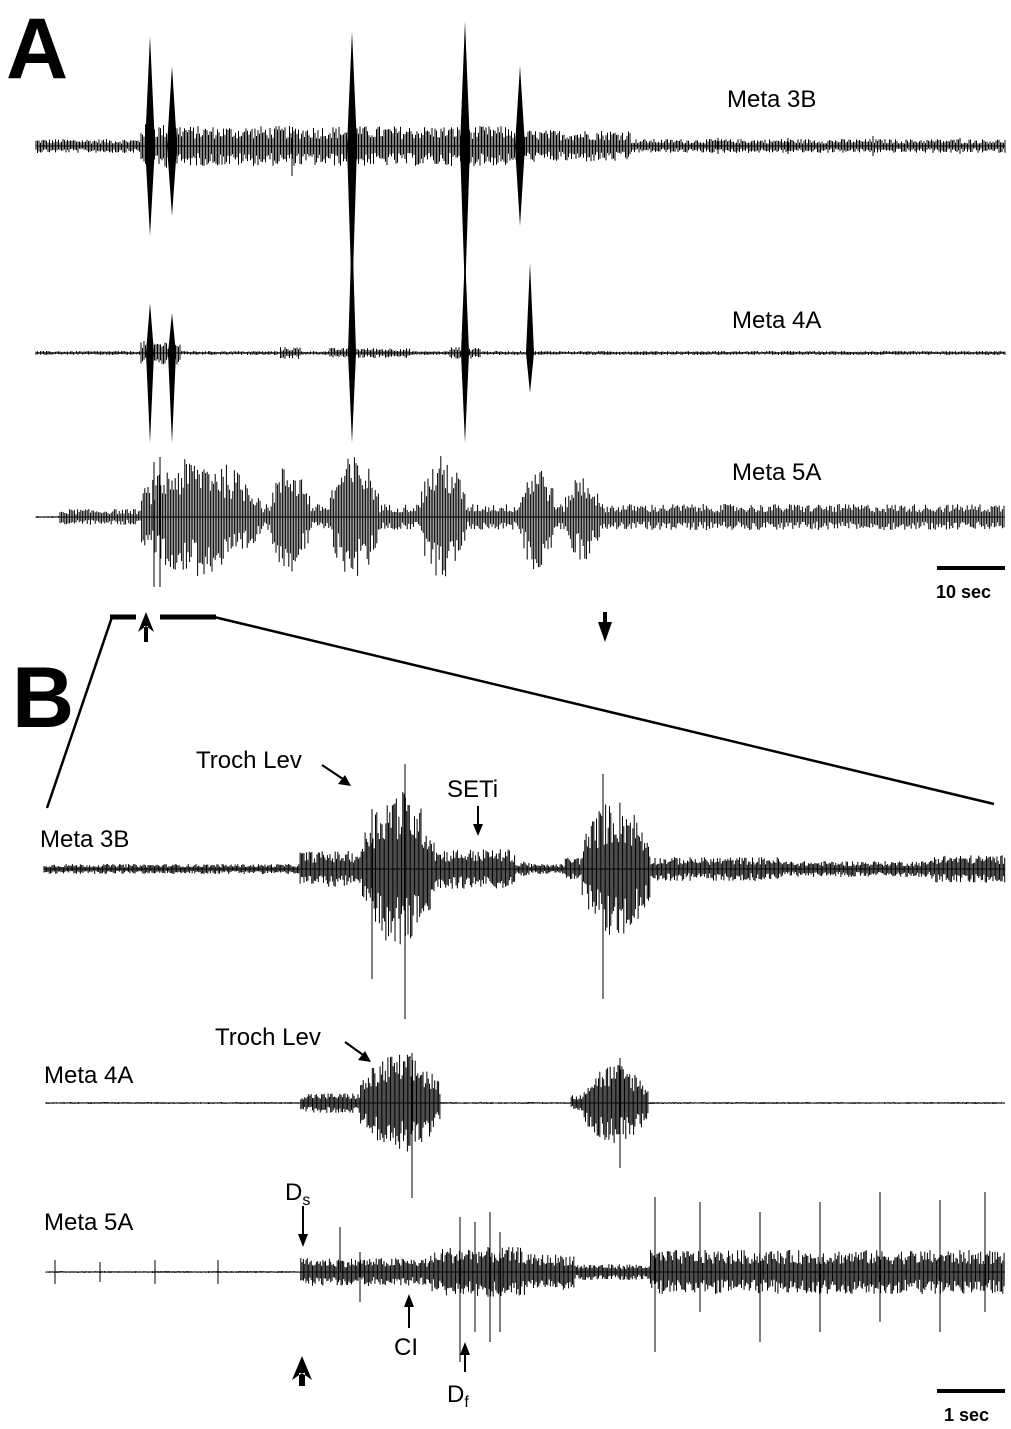 This screenshot has height=1429, width=1011. What do you see at coordinates (146, 627) in the screenshot?
I see `stim-on-arrow-a` at bounding box center [146, 627].